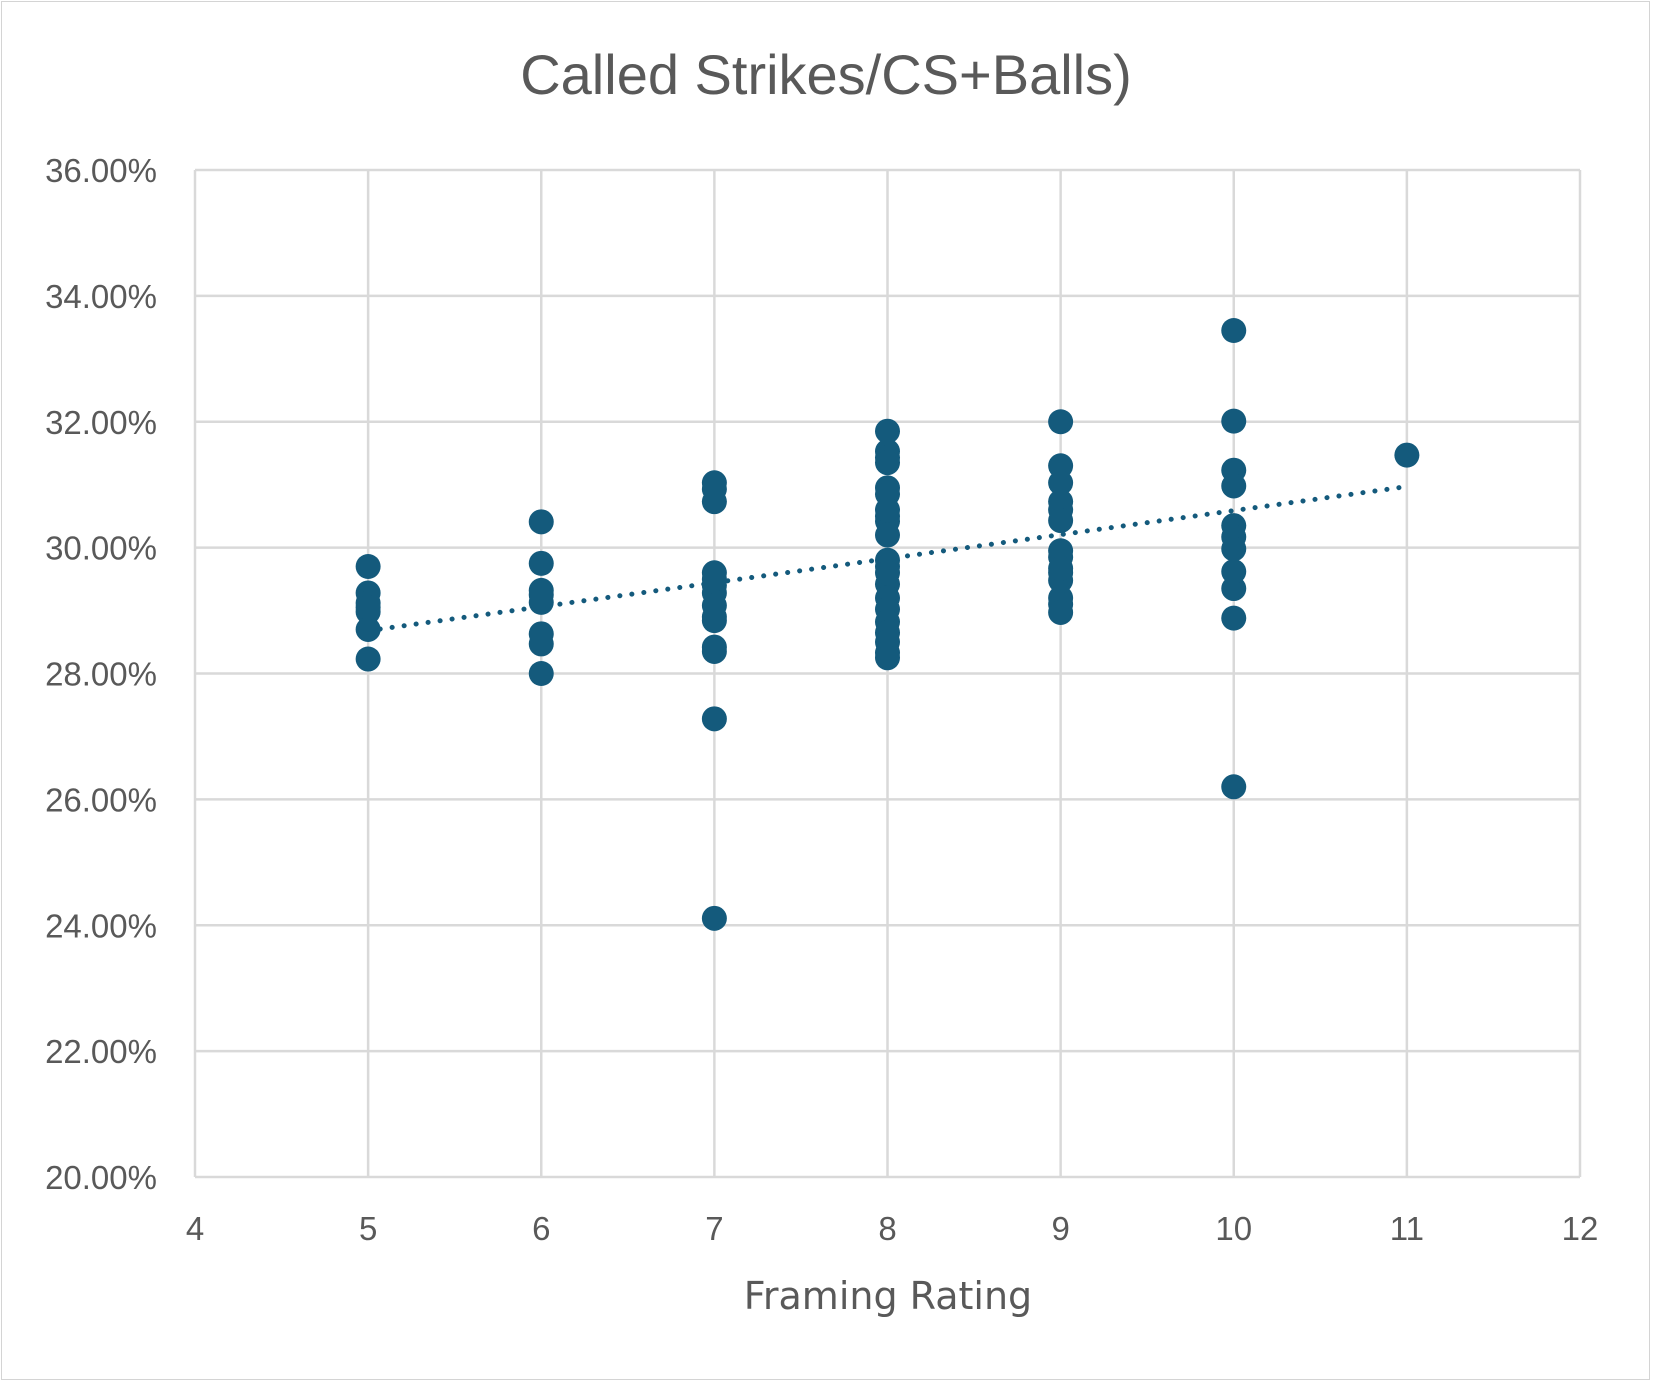 This screenshot has height=1383, width=1653. I want to click on y-tick-label: 24.00%, so click(101, 925).